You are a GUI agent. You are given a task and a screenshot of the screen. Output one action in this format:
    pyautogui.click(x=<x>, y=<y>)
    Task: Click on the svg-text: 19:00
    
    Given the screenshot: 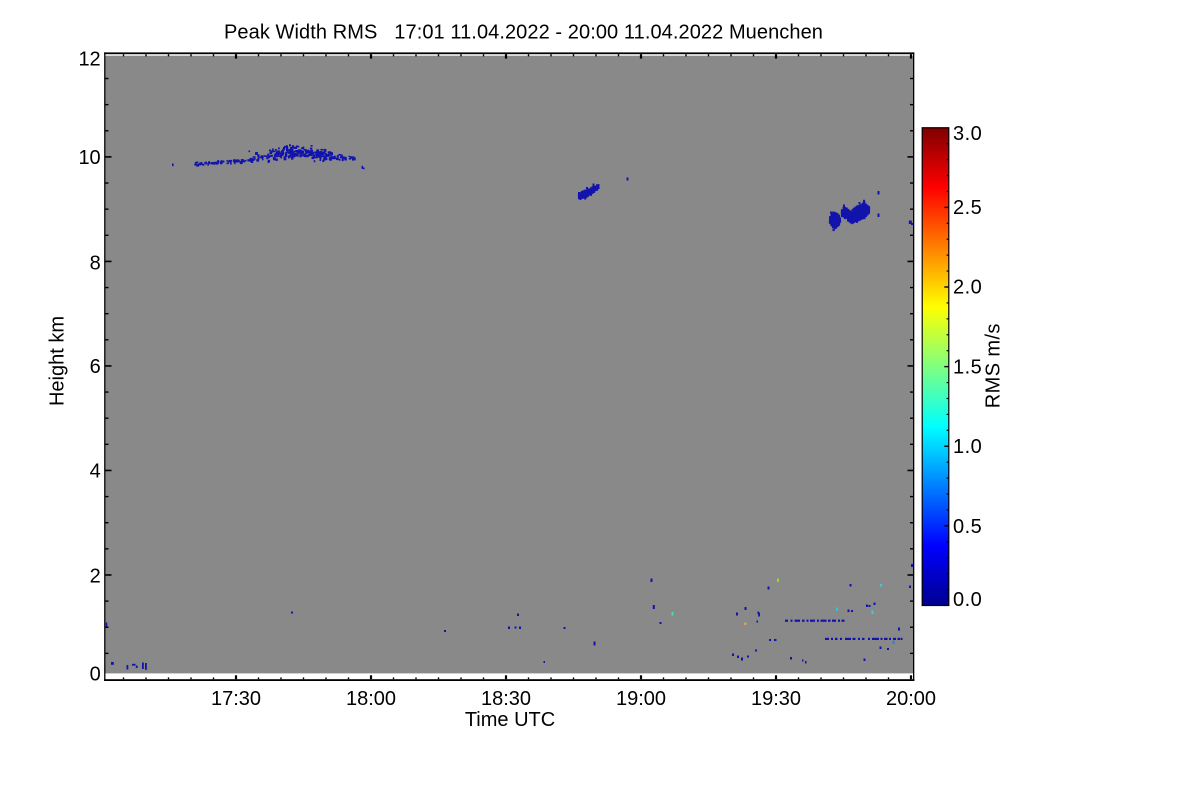 What is the action you would take?
    pyautogui.click(x=641, y=699)
    